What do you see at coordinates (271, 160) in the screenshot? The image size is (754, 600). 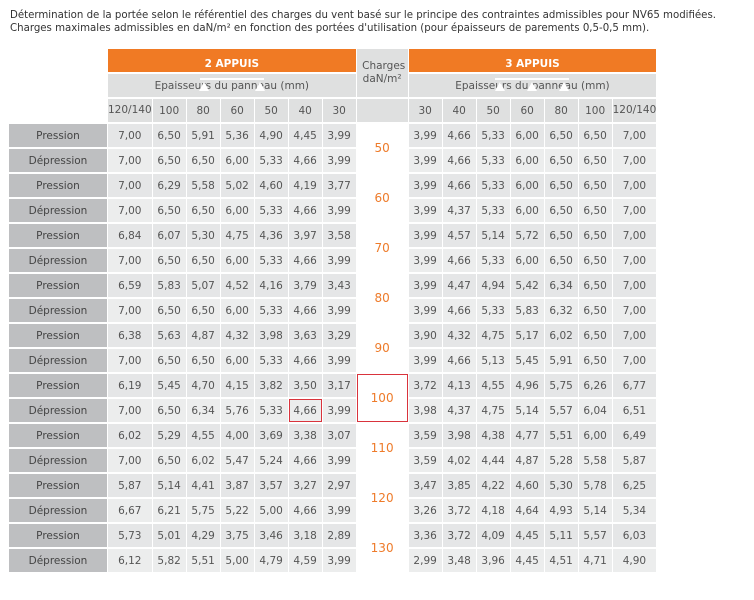 I see `cell-depression-2appuis: 5,33` at bounding box center [271, 160].